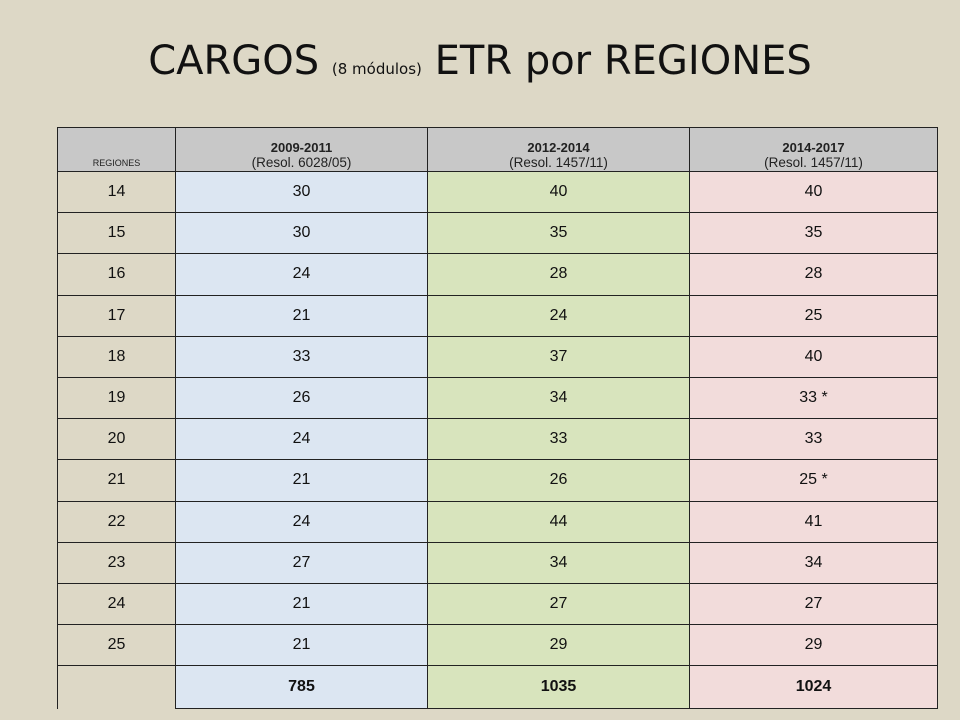  I want to click on value-2012-2014: 24, so click(558, 315).